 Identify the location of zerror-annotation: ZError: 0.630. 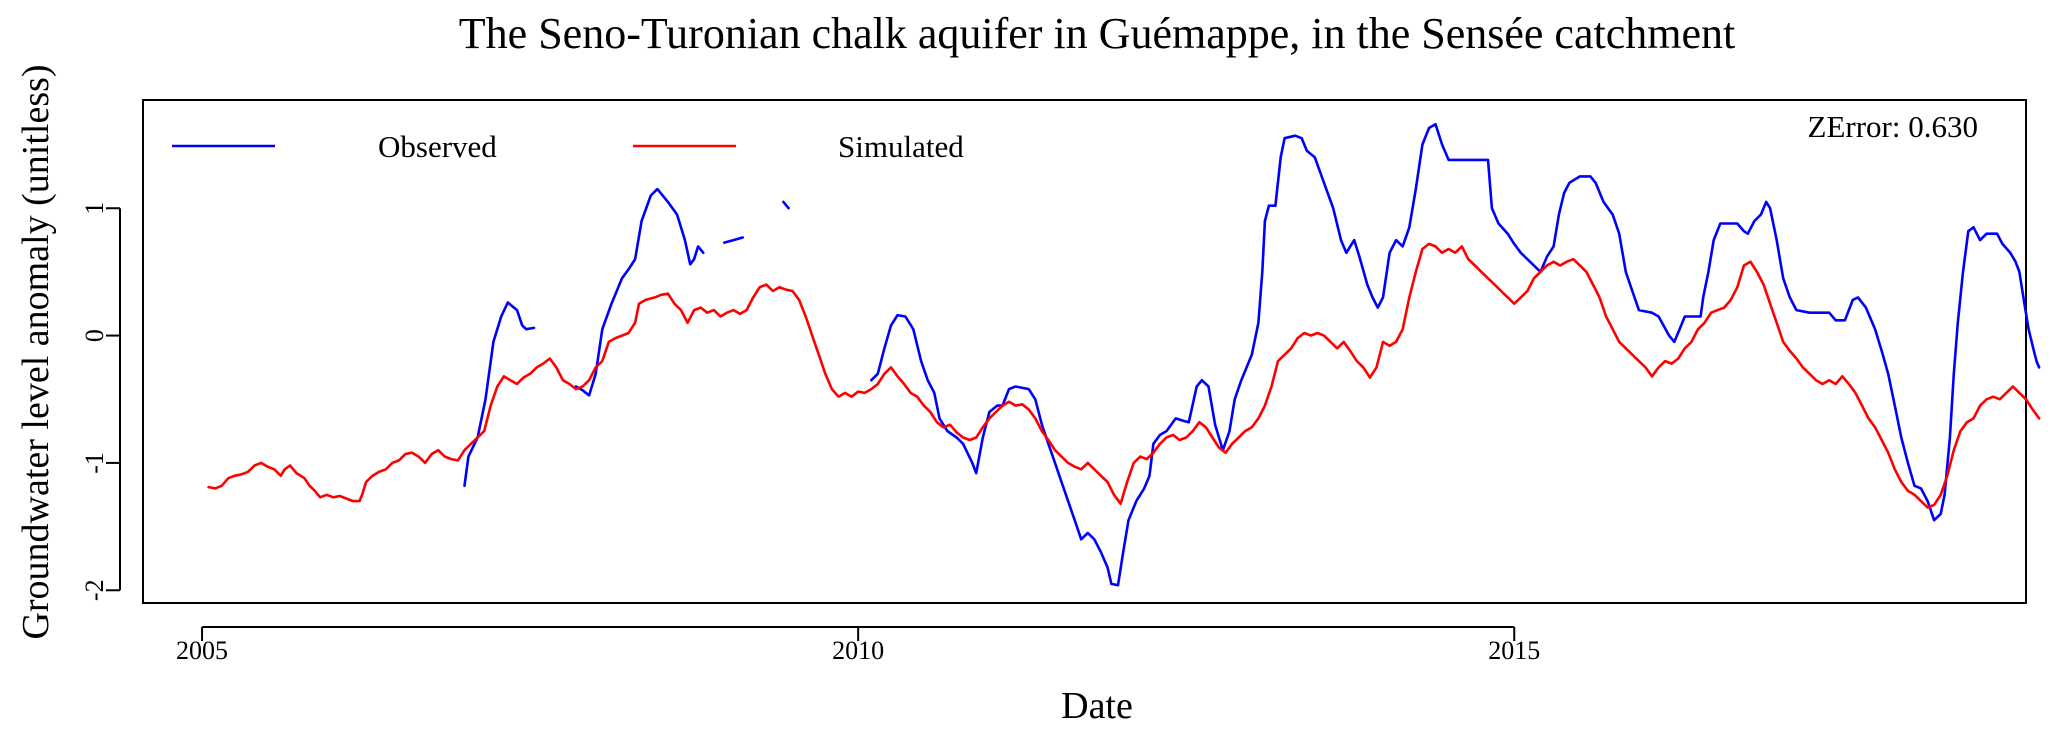
(1893, 126).